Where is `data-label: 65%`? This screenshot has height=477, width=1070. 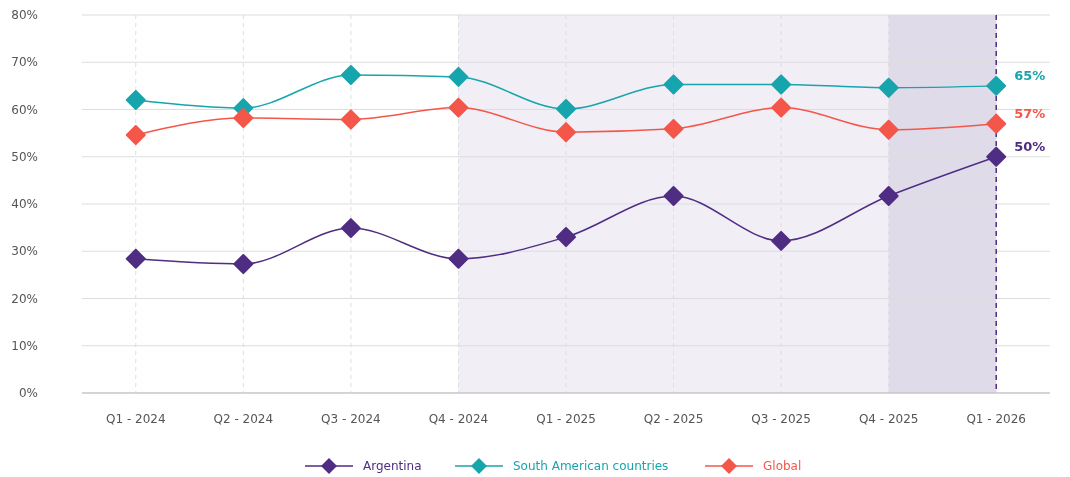
data-label: 65% is located at coordinates (1030, 75).